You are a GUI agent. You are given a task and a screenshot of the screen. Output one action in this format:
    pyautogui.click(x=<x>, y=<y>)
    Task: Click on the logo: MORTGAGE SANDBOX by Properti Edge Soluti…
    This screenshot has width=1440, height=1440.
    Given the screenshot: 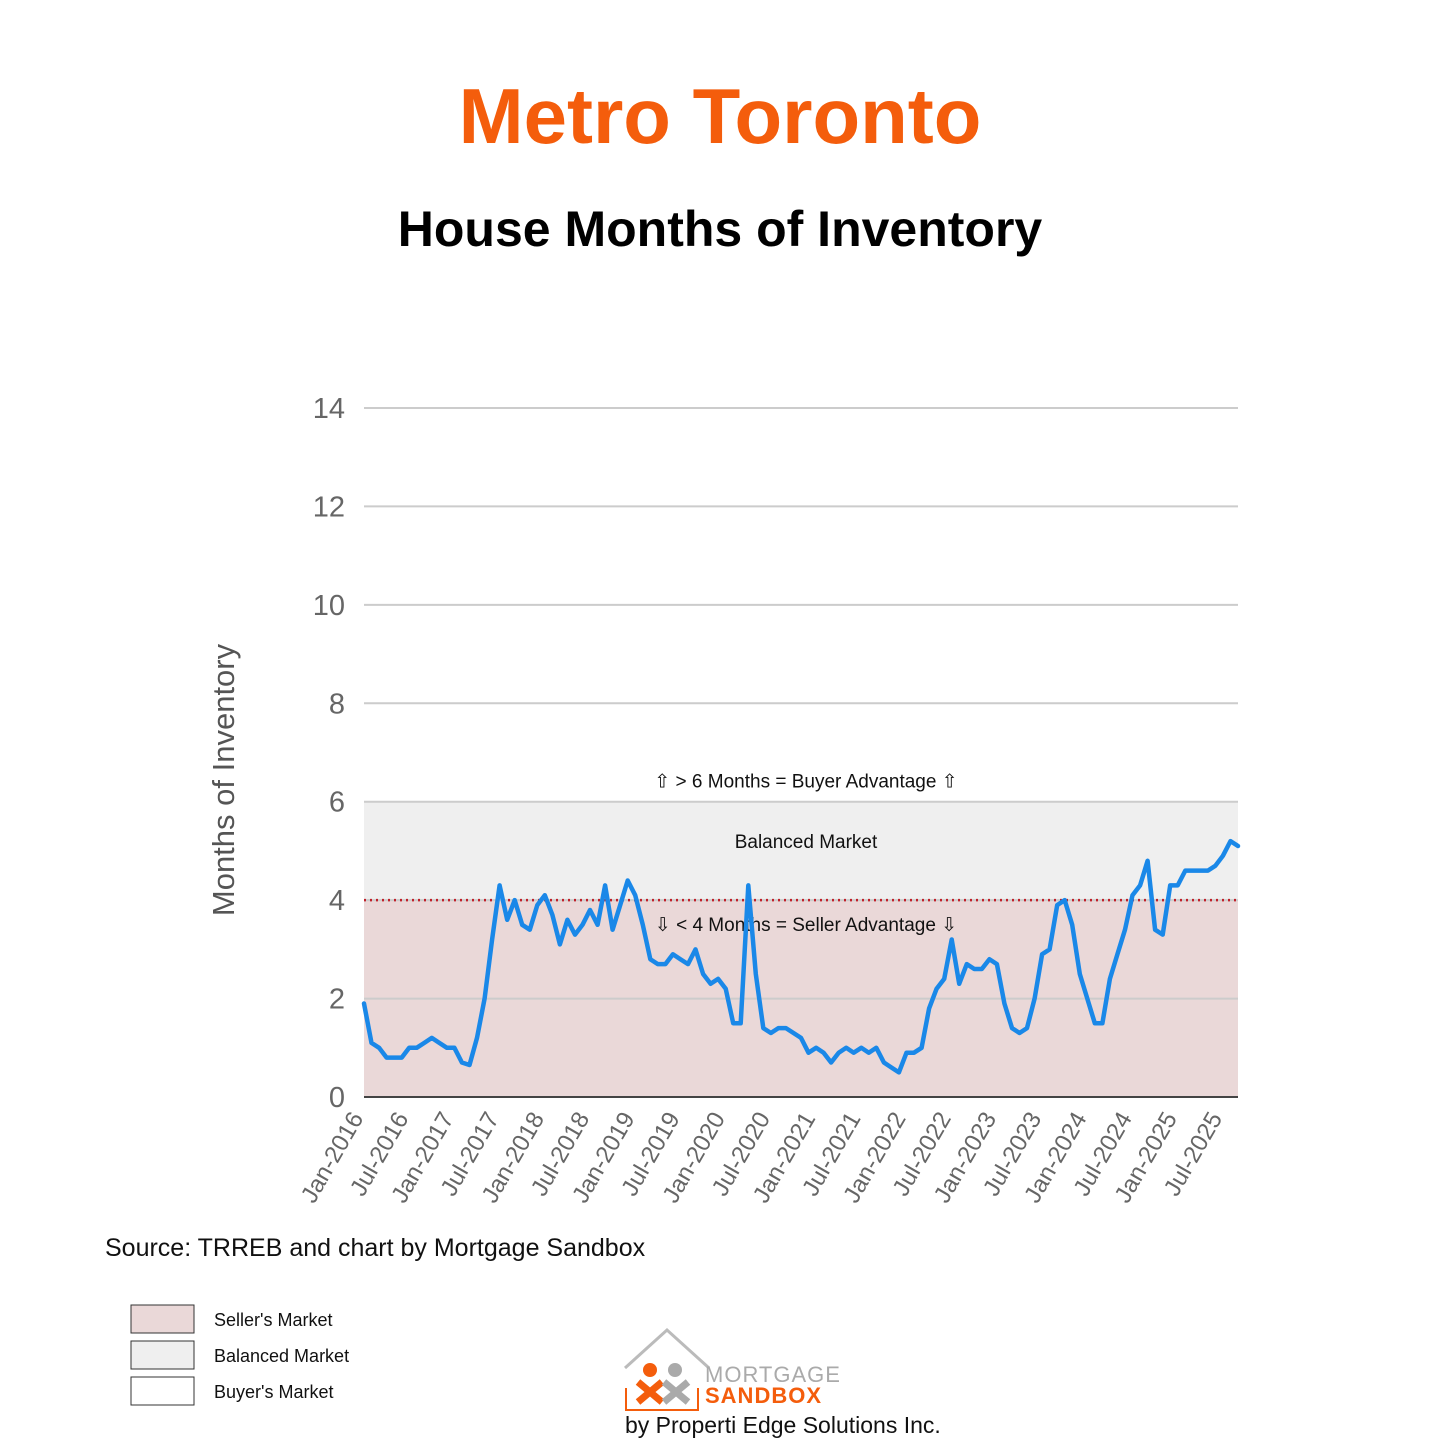 What is the action you would take?
    pyautogui.click(x=782, y=1382)
    